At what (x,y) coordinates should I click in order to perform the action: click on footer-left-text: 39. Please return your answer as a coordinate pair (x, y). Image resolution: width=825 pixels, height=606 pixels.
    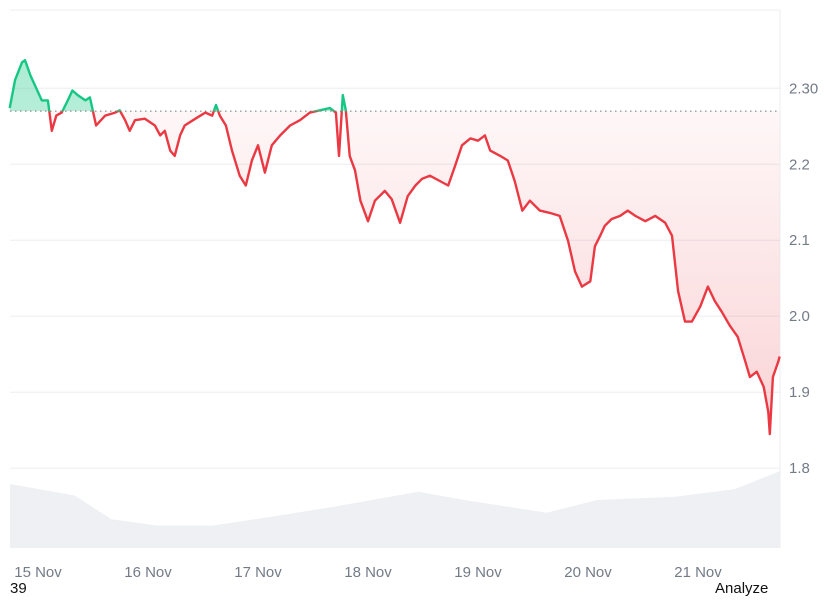
    Looking at the image, I should click on (18, 588).